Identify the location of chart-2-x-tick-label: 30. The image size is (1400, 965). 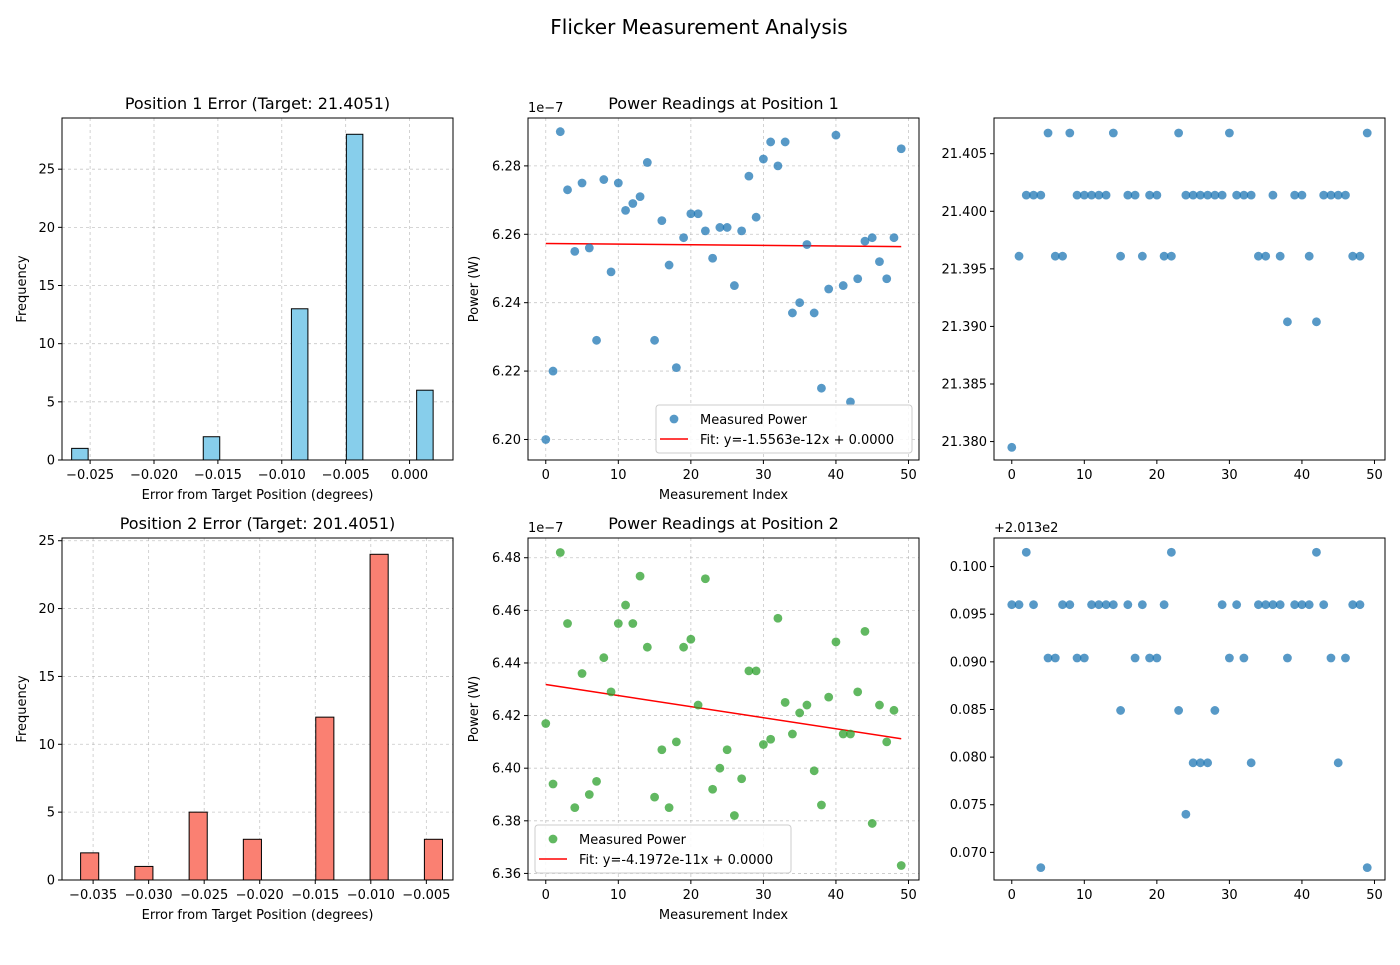
(763, 475).